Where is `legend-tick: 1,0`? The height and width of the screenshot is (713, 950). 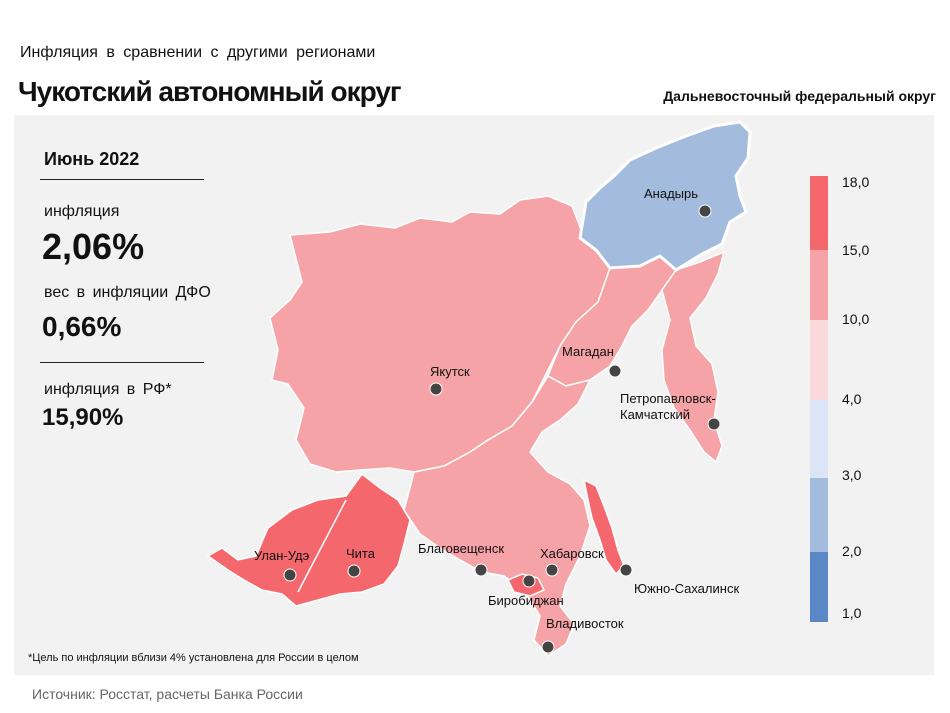 legend-tick: 1,0 is located at coordinates (852, 613).